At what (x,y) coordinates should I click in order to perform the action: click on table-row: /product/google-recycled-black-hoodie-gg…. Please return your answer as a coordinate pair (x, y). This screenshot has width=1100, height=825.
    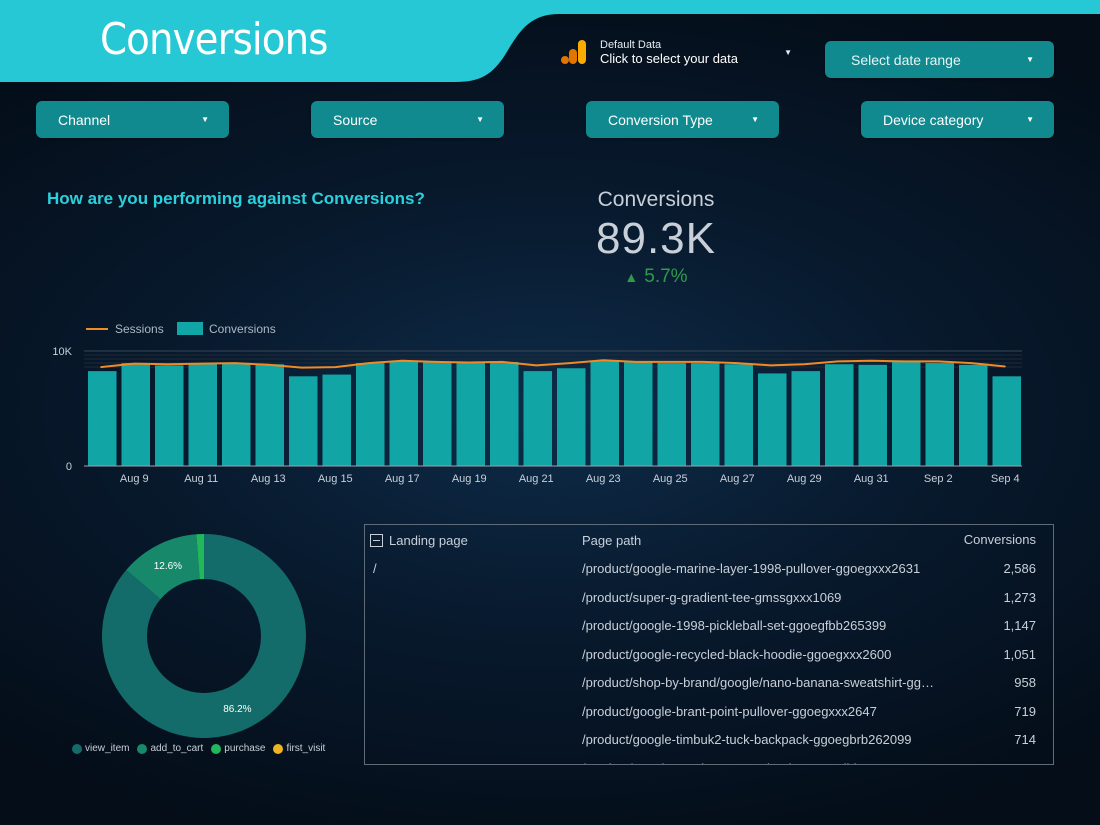
    Looking at the image, I should click on (709, 659).